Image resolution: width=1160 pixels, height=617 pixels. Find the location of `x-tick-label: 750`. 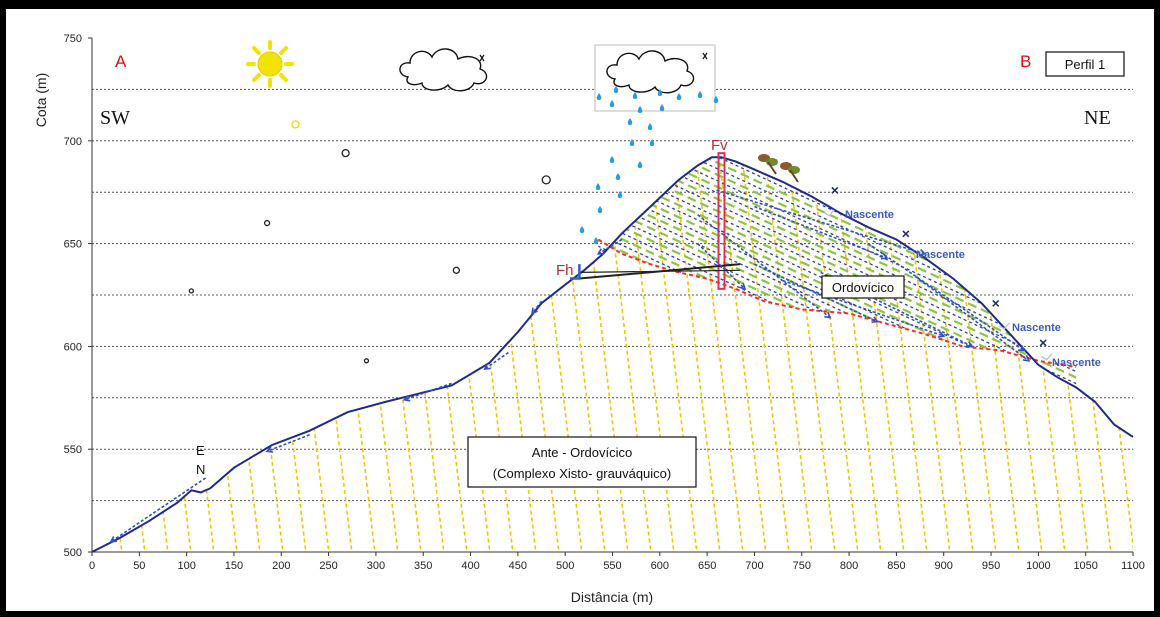

x-tick-label: 750 is located at coordinates (802, 566).